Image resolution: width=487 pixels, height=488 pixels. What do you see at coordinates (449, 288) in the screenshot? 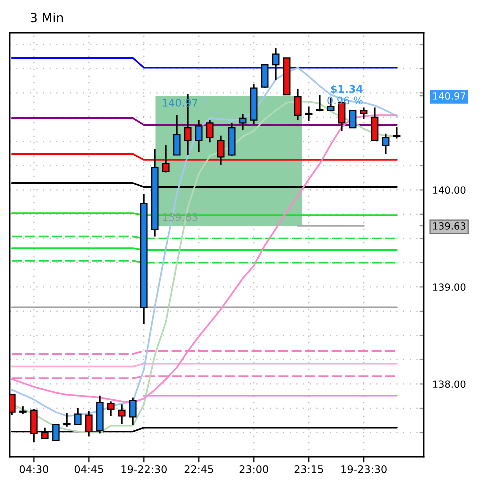
I see `y-tick-label: 139.00` at bounding box center [449, 288].